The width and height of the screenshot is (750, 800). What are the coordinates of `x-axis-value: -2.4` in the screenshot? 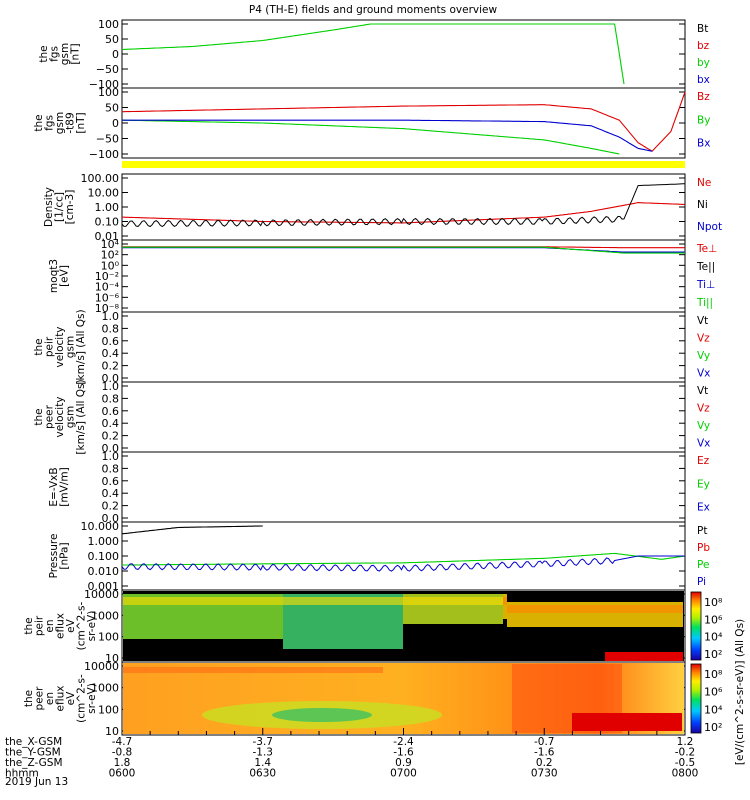 It's located at (403, 742).